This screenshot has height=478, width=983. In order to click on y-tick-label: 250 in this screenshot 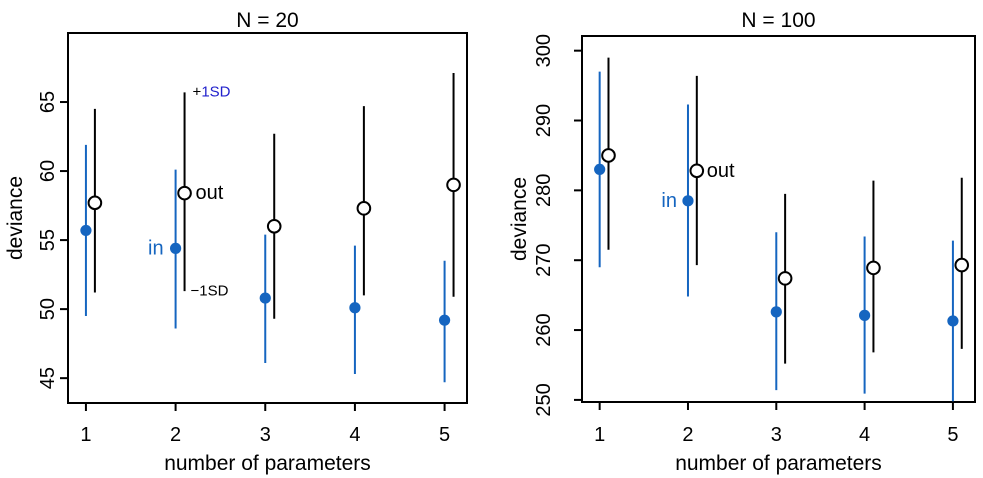, I will do `click(544, 399)`.